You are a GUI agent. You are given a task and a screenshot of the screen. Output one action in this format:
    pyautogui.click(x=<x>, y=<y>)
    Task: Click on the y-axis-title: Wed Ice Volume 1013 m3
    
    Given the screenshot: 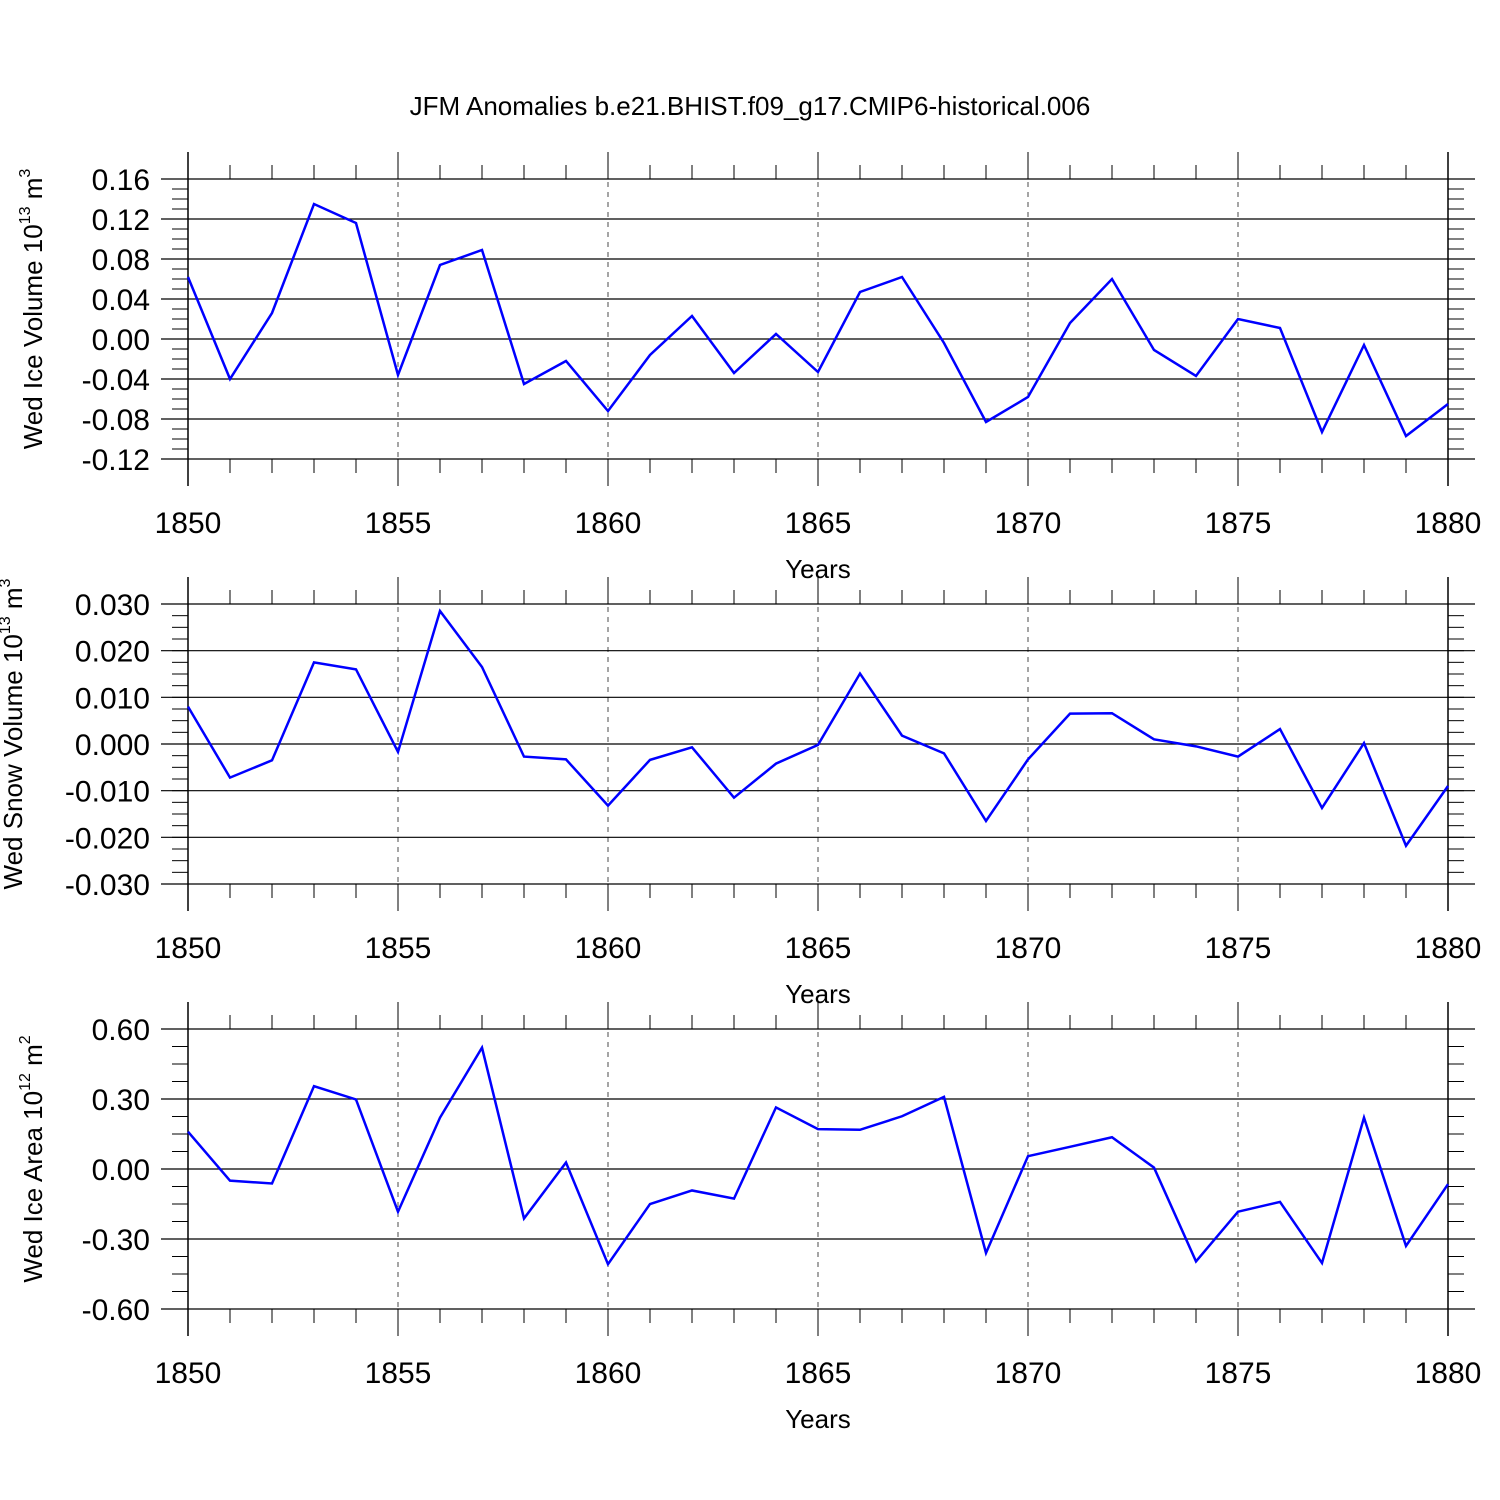 What is the action you would take?
    pyautogui.click(x=32, y=309)
    